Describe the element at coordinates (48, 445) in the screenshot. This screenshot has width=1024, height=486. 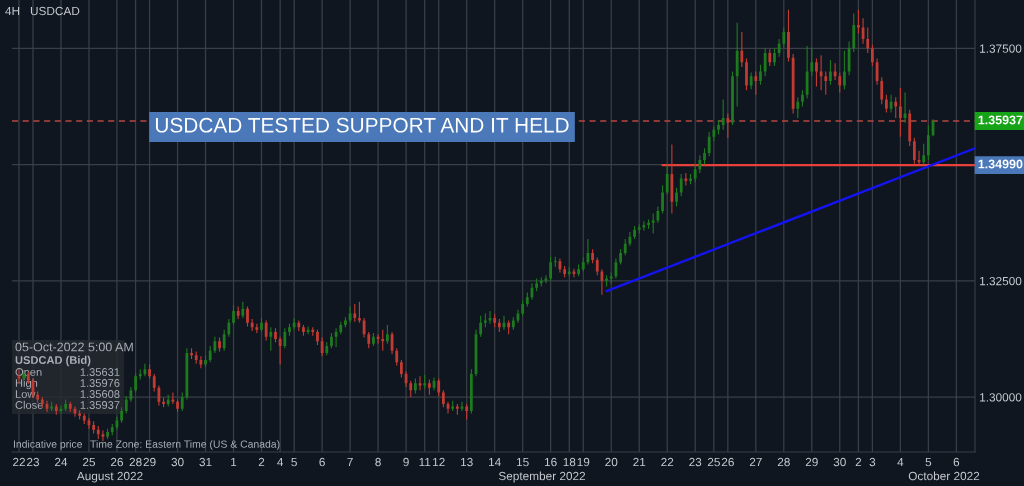
I see `annotation: Indicative price` at that location.